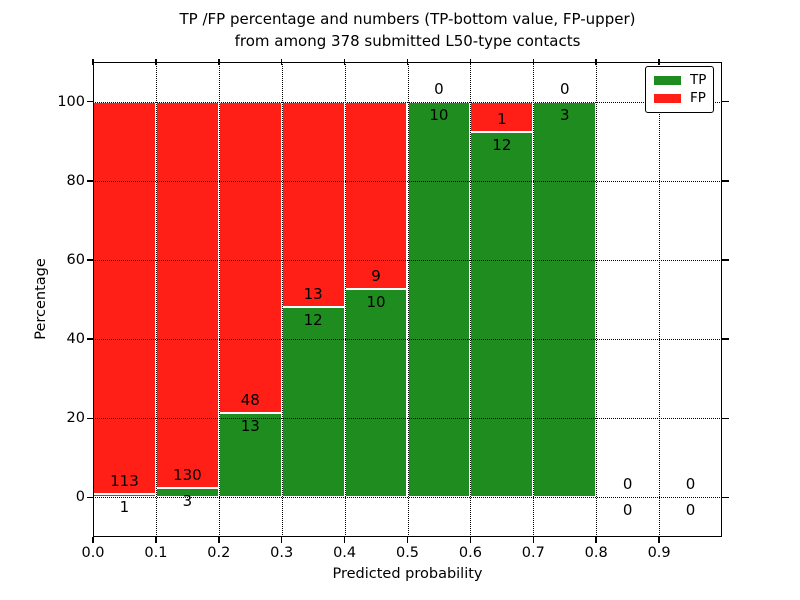 The height and width of the screenshot is (600, 800). What do you see at coordinates (75, 259) in the screenshot?
I see `y-tick-label: 60` at bounding box center [75, 259].